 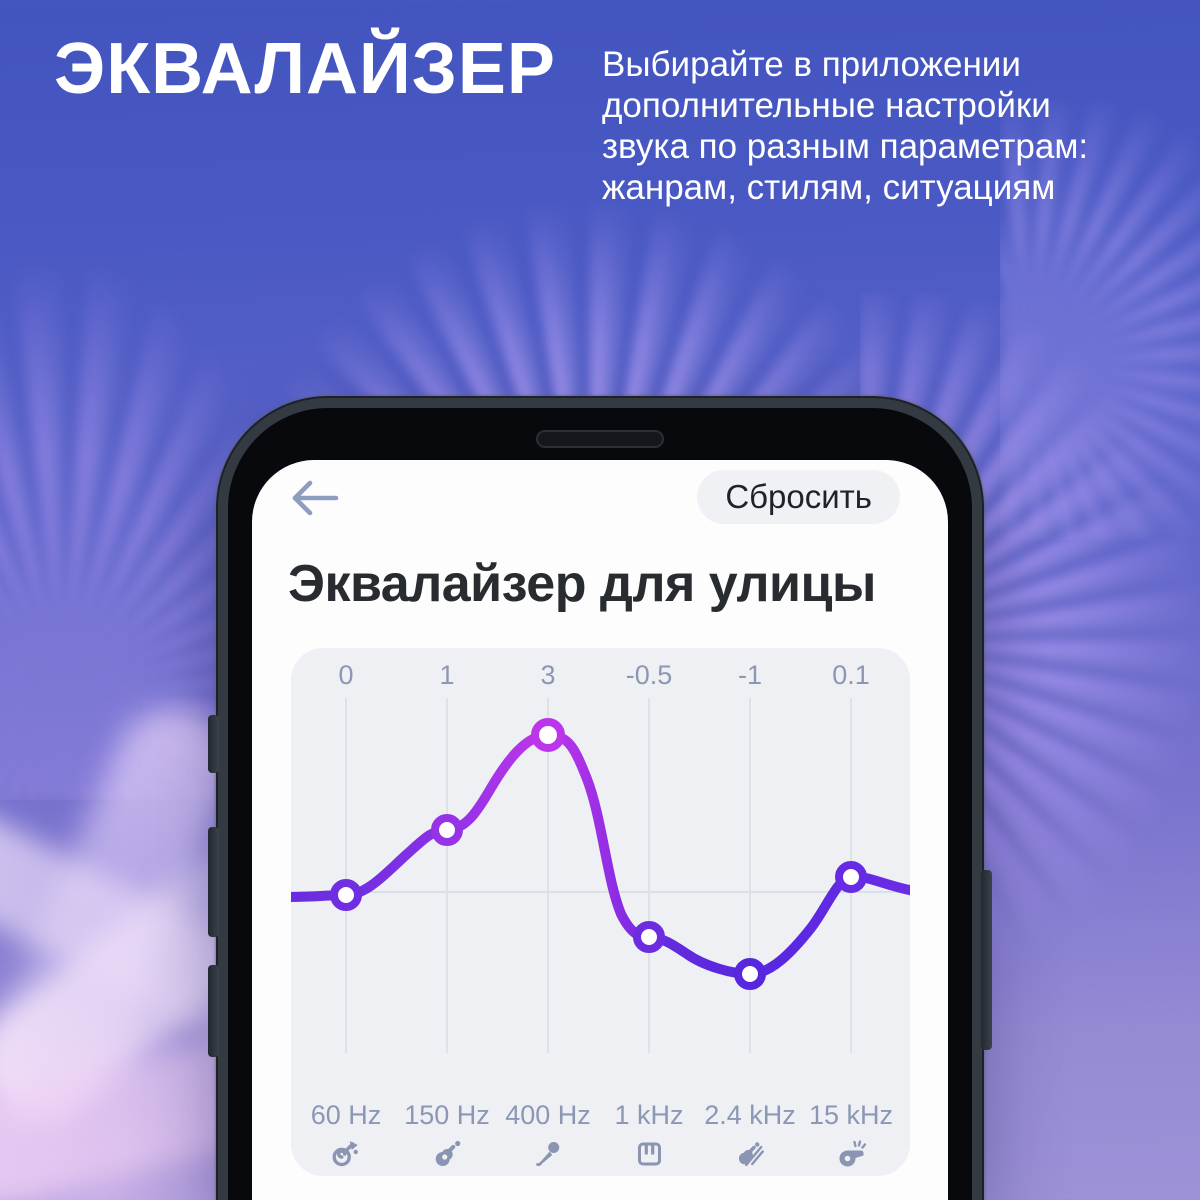 What do you see at coordinates (346, 675) in the screenshot?
I see `band-value-label: 0` at bounding box center [346, 675].